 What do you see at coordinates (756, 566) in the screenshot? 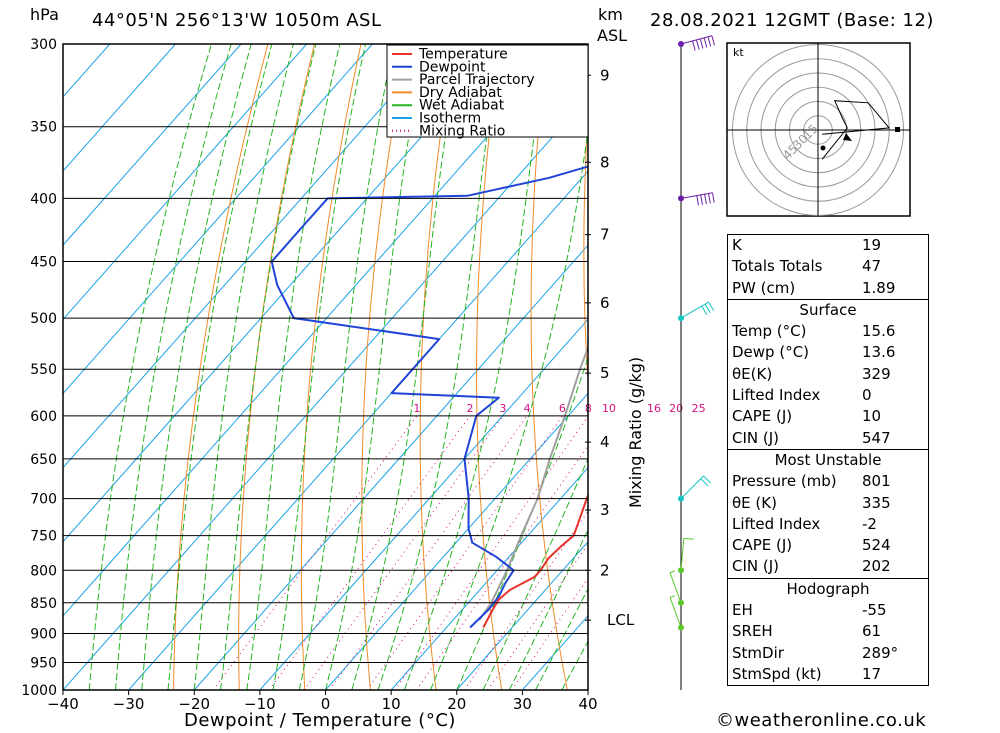
I see `index-label: CIN (J)` at bounding box center [756, 566].